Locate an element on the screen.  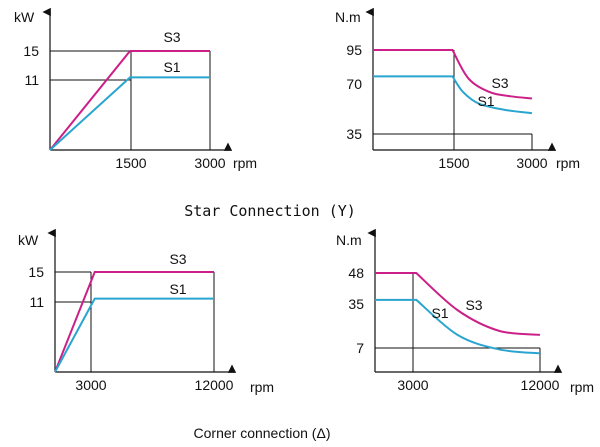
corner-connection-caption: Corner connection (Δ) is located at coordinates (262, 433).